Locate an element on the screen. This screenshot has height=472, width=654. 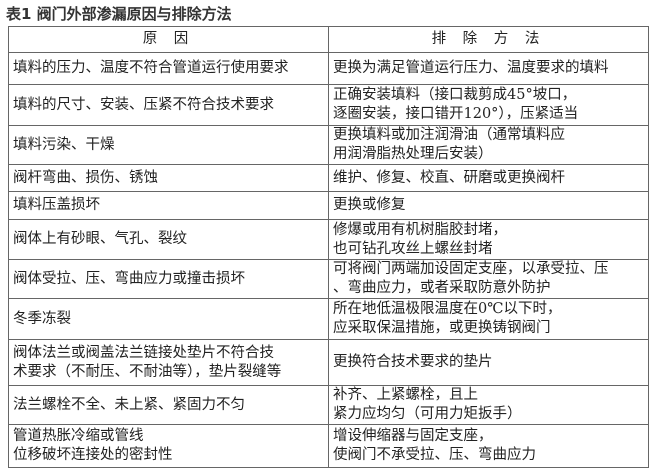
cause-cell: 阀杆弯曲、损伤、锈蚀 is located at coordinates (168, 178).